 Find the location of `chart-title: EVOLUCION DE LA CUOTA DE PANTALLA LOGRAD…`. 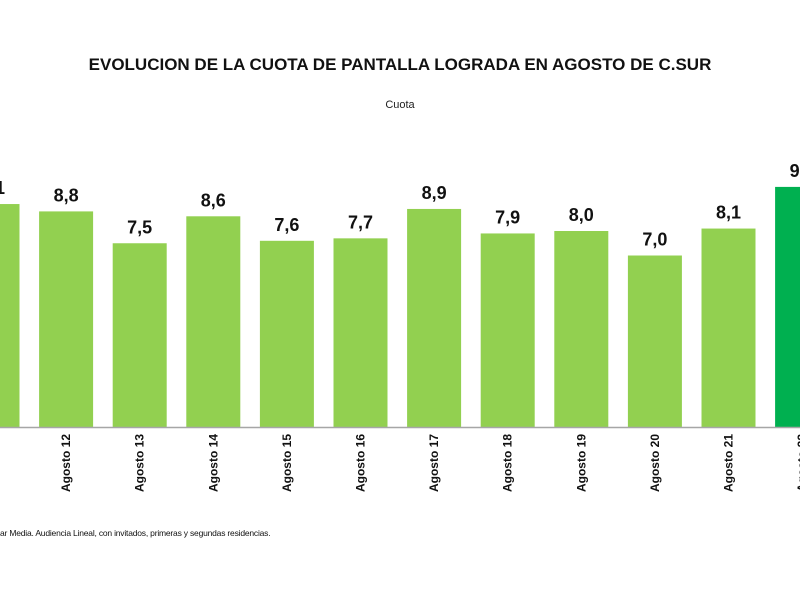

chart-title: EVOLUCION DE LA CUOTA DE PANTALLA LOGRAD… is located at coordinates (400, 64).